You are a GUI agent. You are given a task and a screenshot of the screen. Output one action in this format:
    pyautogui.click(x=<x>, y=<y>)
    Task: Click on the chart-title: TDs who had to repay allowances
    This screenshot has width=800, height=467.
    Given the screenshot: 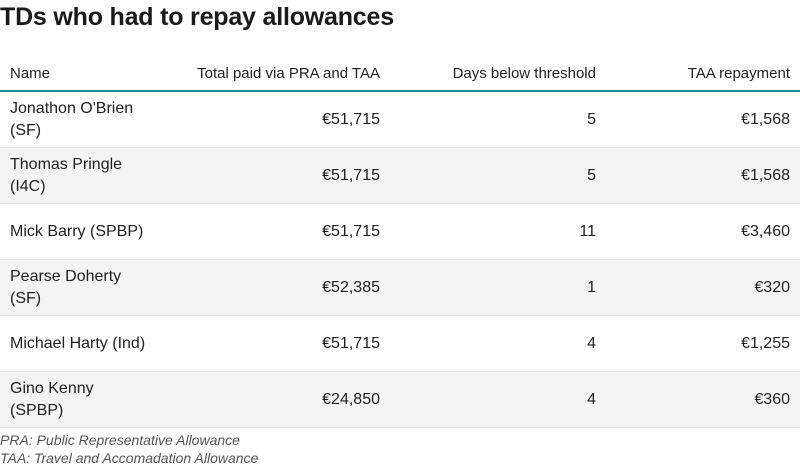 What is the action you would take?
    pyautogui.click(x=197, y=17)
    